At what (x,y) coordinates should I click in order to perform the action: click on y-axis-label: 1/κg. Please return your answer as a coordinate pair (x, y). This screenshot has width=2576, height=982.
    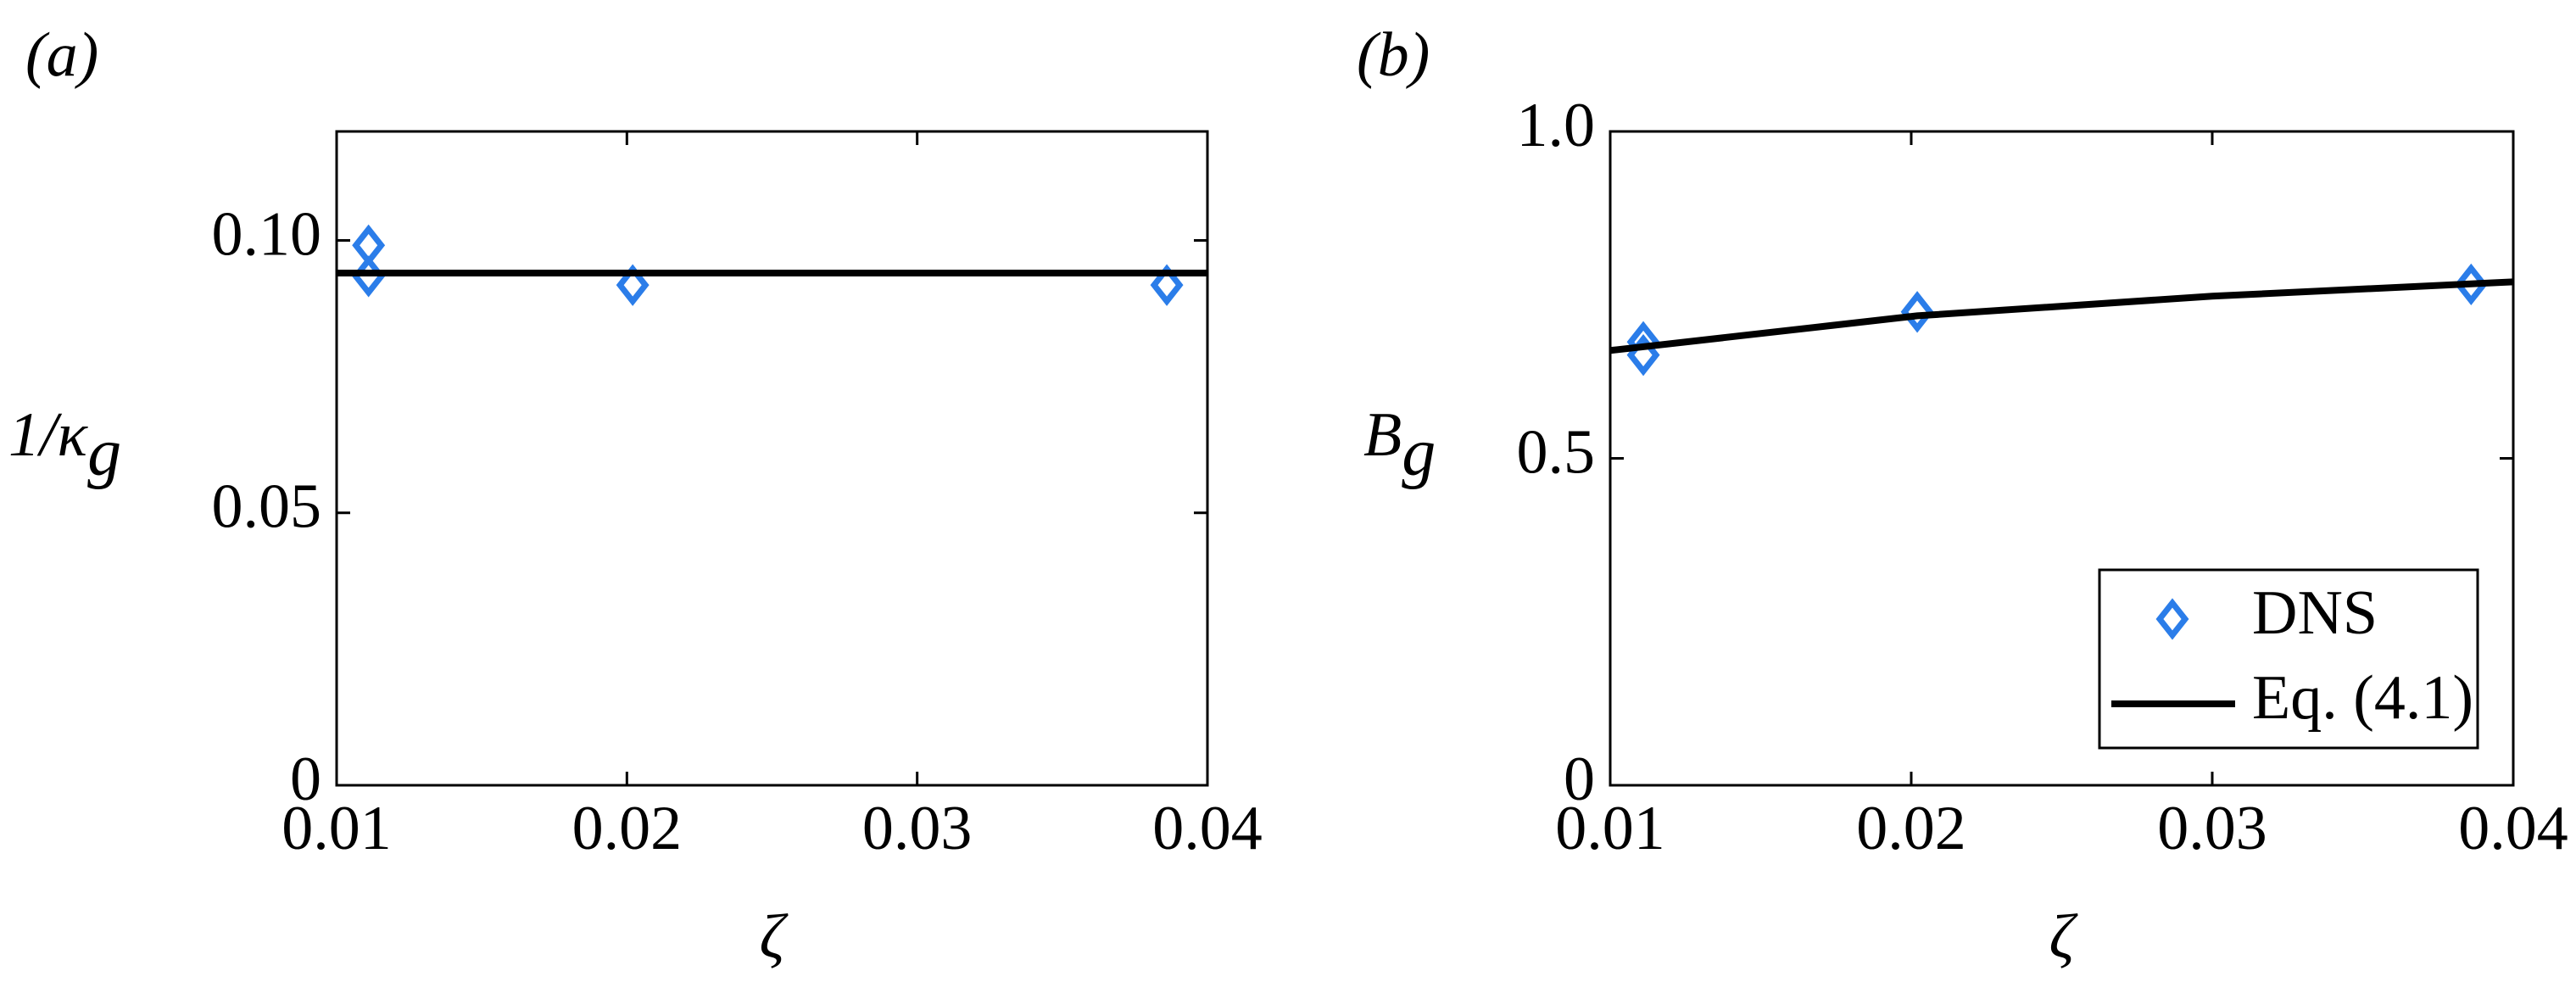
    Looking at the image, I should click on (64, 445).